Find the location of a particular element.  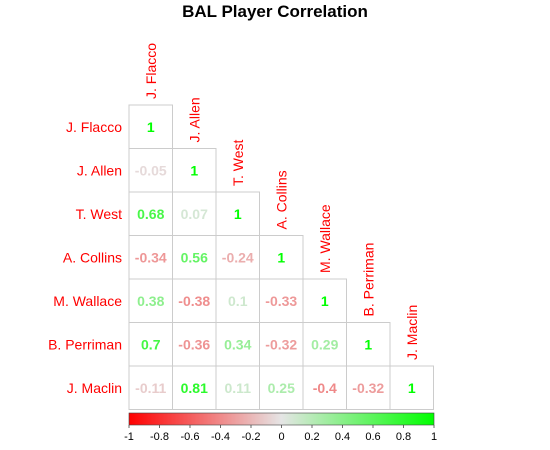

cell-value: -0.33 is located at coordinates (281, 301).